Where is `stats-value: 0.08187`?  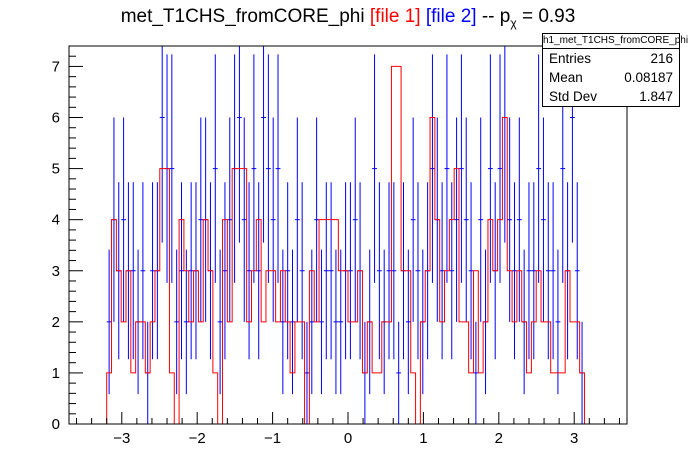 stats-value: 0.08187 is located at coordinates (648, 77).